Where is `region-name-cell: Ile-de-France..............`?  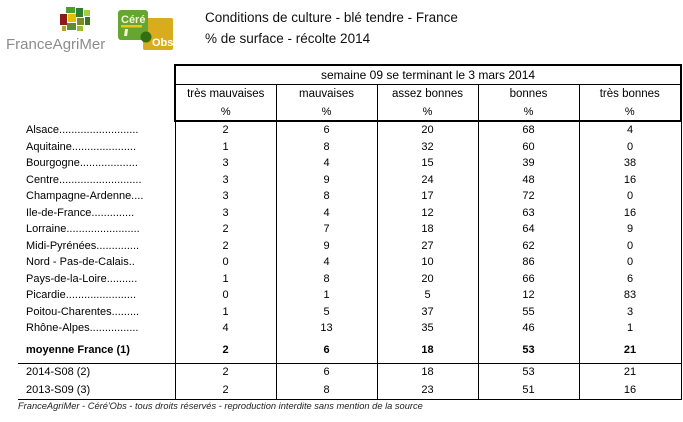
region-name-cell: Ile-de-France.............. is located at coordinates (80, 212).